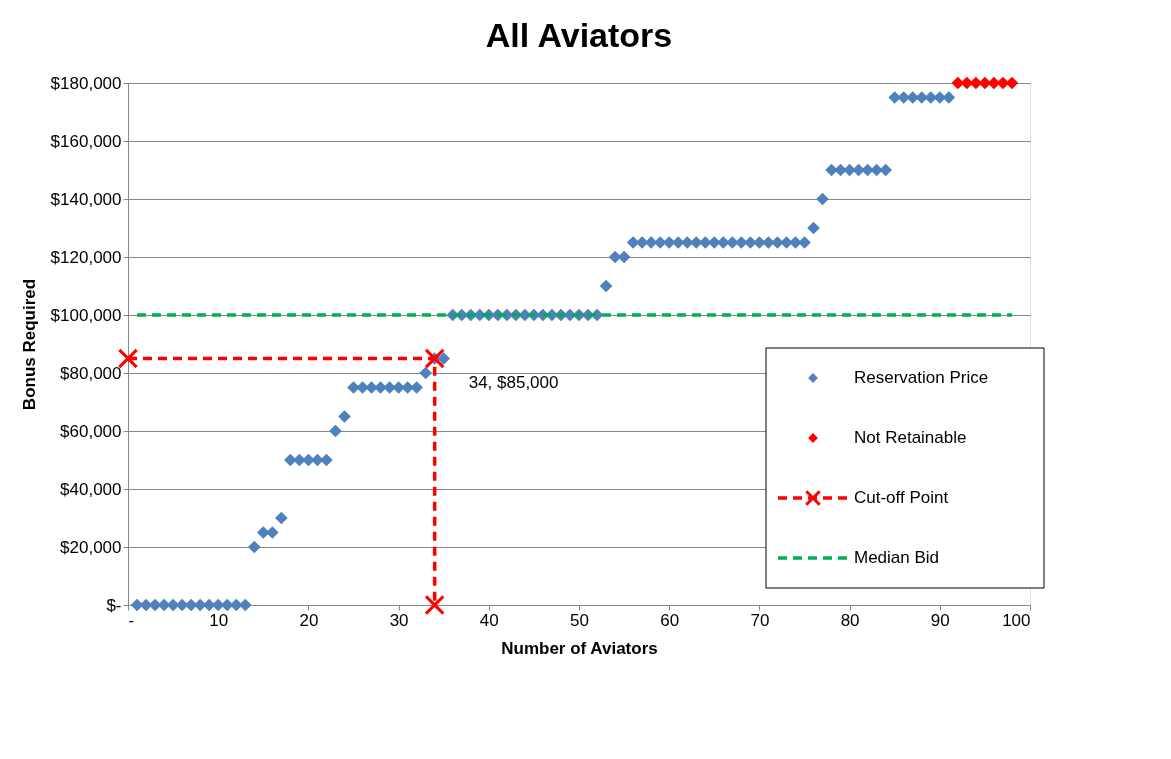  I want to click on y-tick-label: $100,000, so click(86, 315).